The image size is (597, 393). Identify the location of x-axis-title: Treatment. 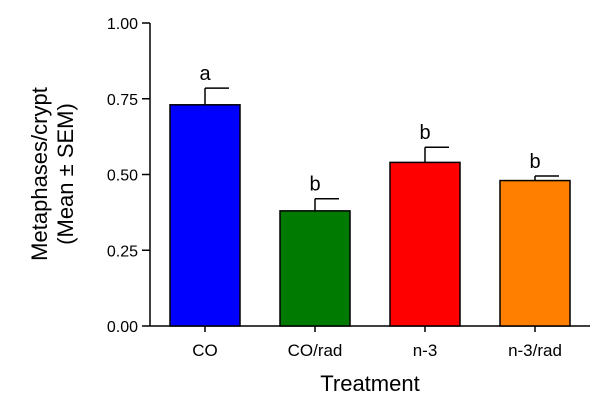
(369, 382).